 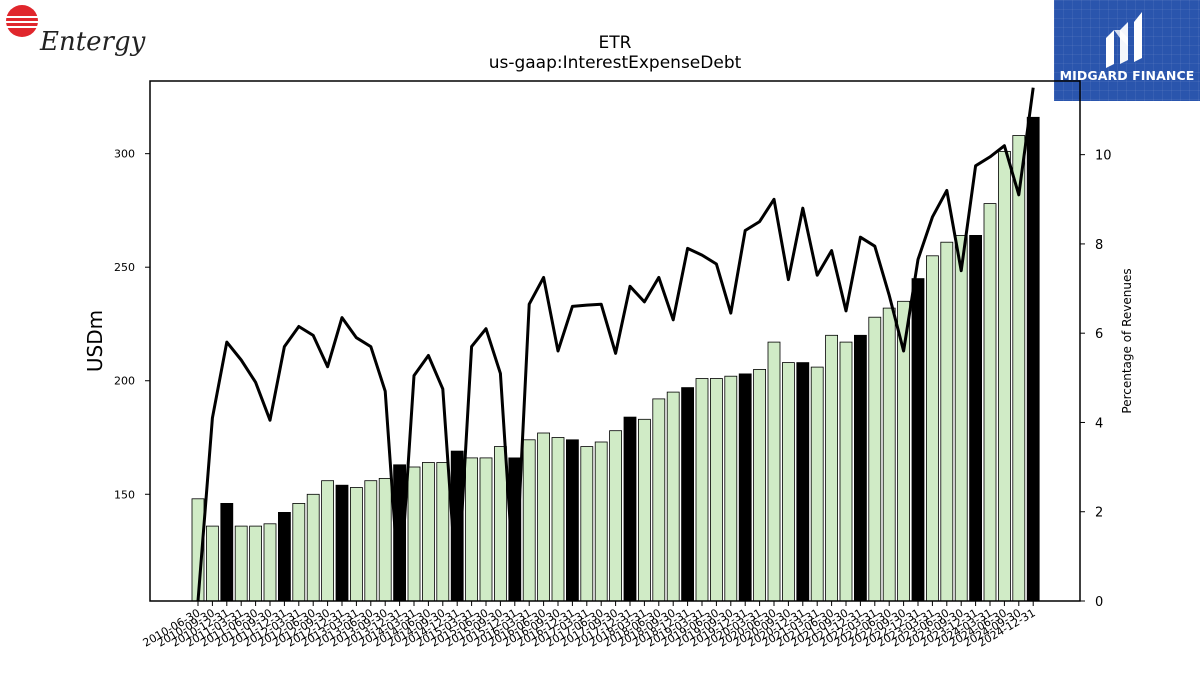 I want to click on entergy-logo: Entergy, so click(x=75, y=31).